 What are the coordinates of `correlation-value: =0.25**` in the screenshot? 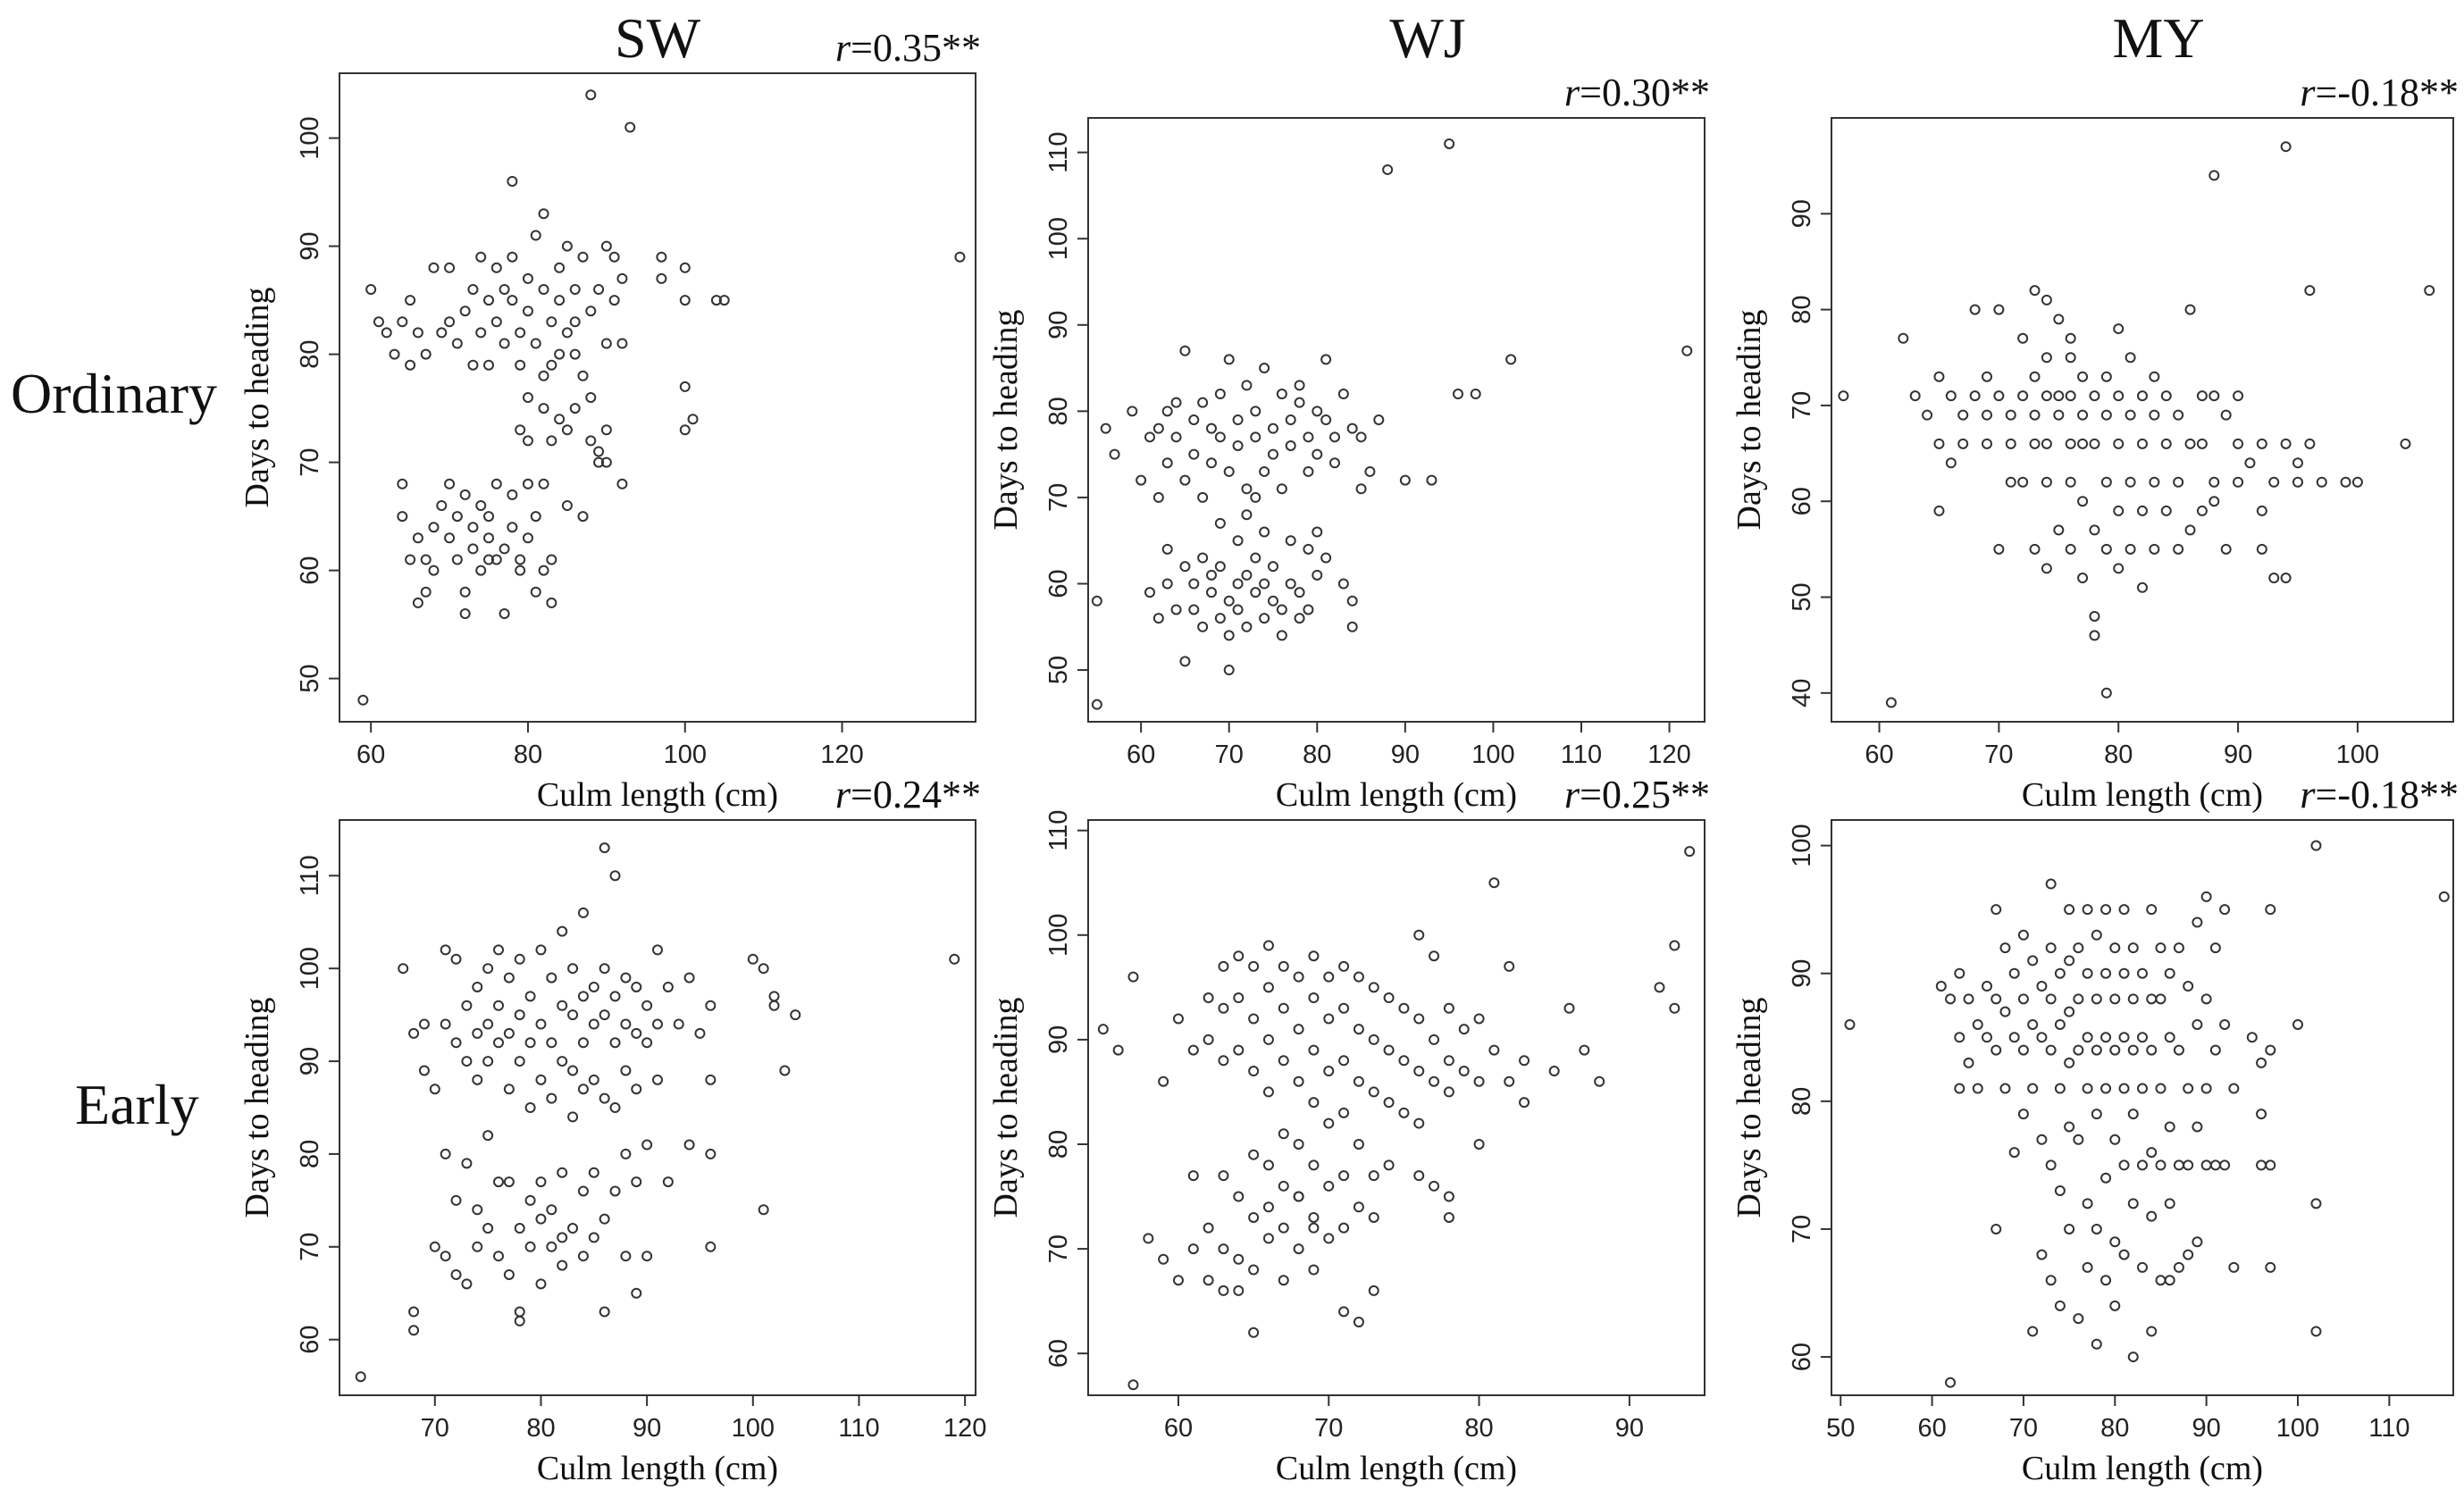 It's located at (1645, 795).